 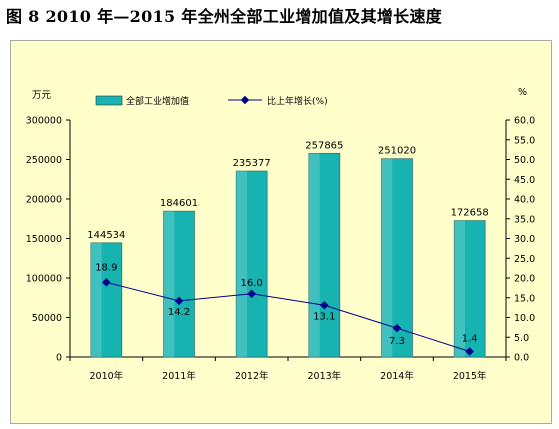 What do you see at coordinates (44, 239) in the screenshot?
I see `left-tick-label: 150000` at bounding box center [44, 239].